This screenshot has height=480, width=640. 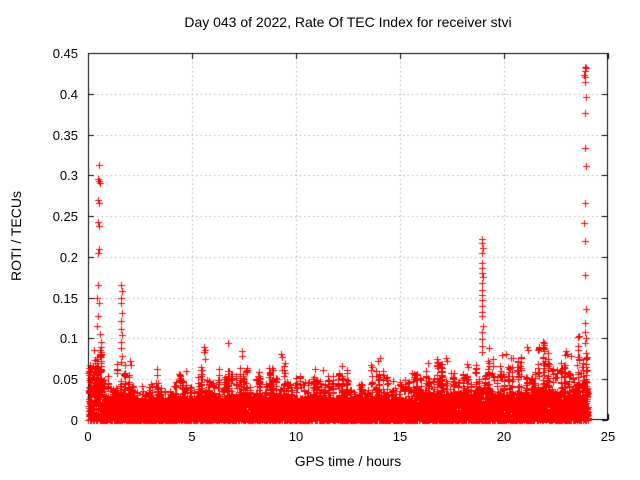 What do you see at coordinates (65, 135) in the screenshot?
I see `y-tick-label: 0.35` at bounding box center [65, 135].